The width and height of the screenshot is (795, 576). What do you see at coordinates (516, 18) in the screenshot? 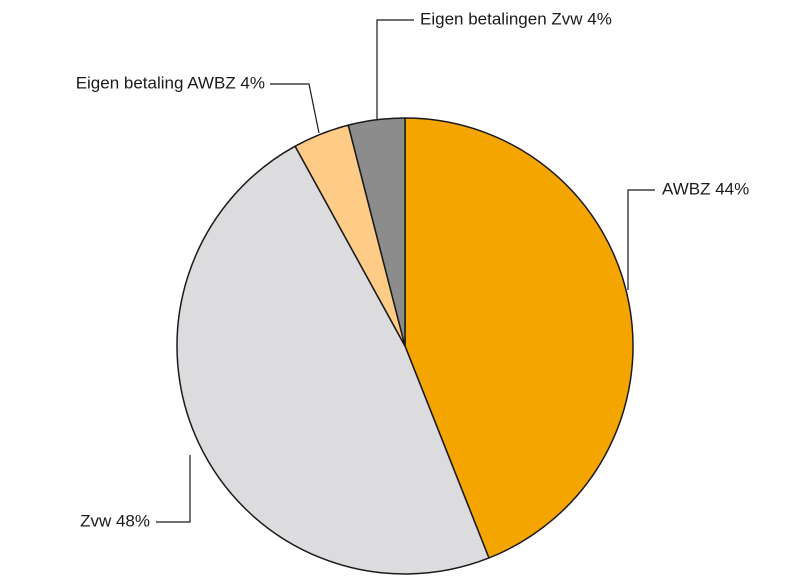
I see `slice-label: Eigen betalingen Zvw 4%` at bounding box center [516, 18].